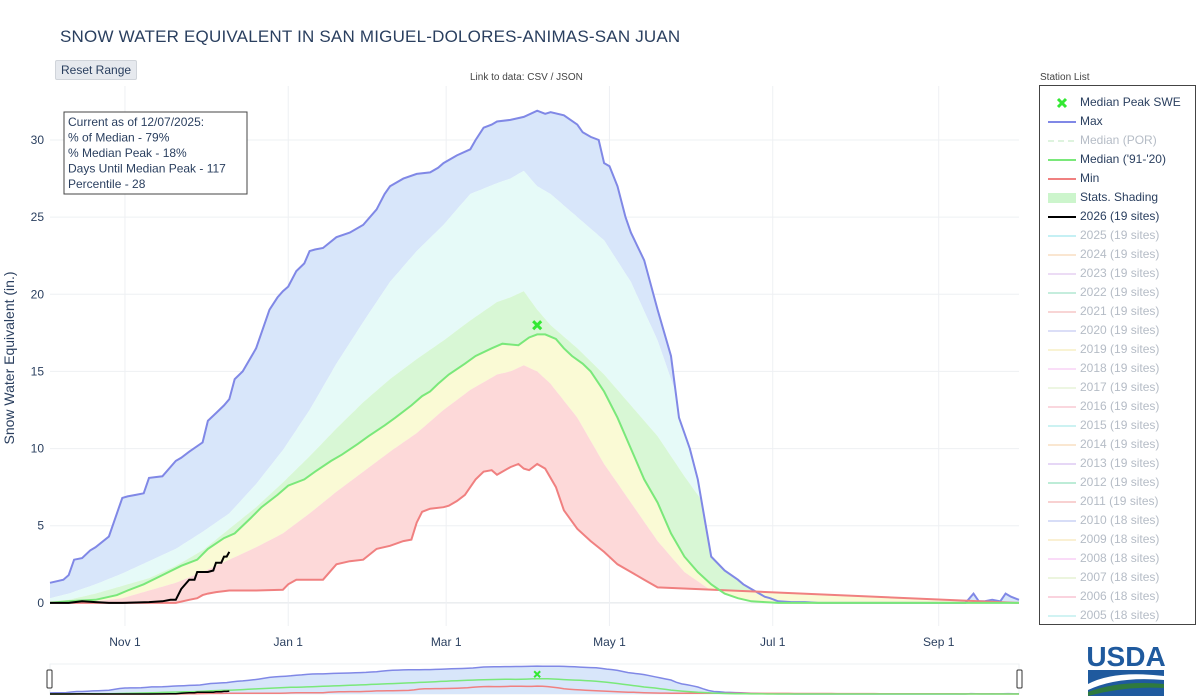 Image resolution: width=1200 pixels, height=700 pixels. Describe the element at coordinates (1126, 689) in the screenshot. I see `usda-logo-wave-green` at that location.